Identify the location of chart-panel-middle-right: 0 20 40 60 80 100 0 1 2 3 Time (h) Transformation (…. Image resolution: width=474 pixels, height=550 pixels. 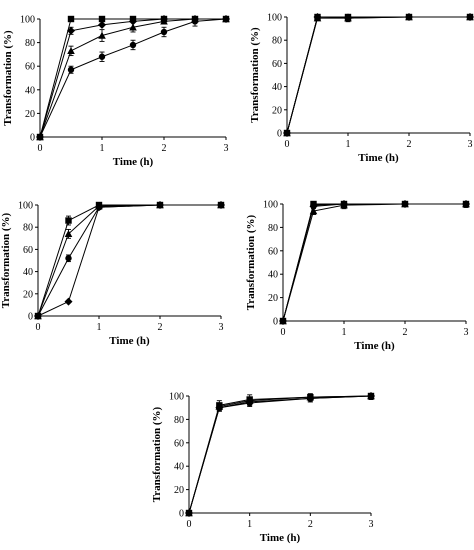
(357, 276).